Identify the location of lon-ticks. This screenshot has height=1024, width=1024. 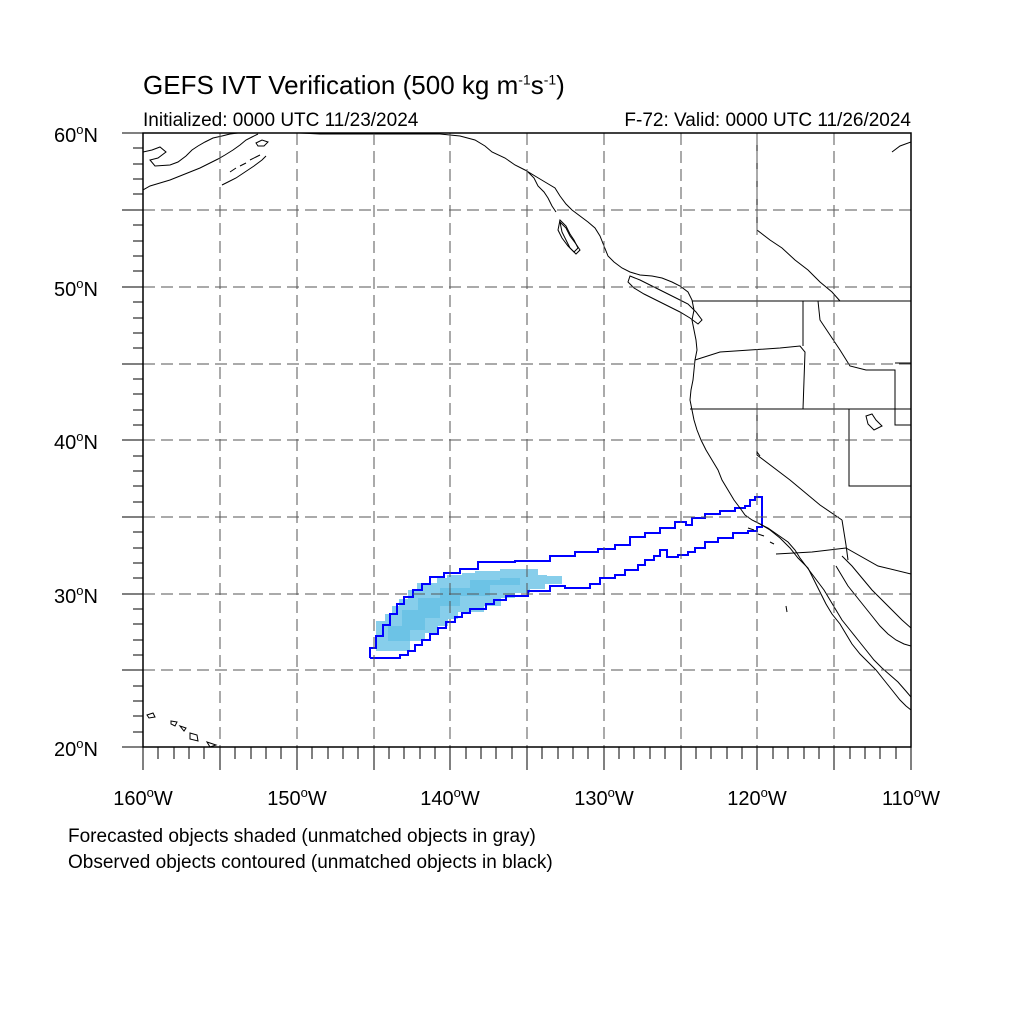
(527, 758).